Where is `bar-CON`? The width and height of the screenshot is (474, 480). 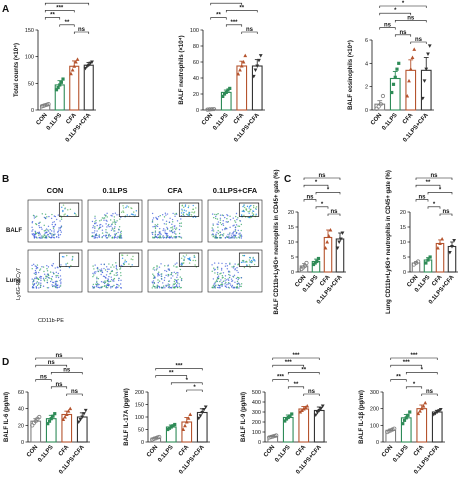 bar-CON is located at coordinates (36, 431).